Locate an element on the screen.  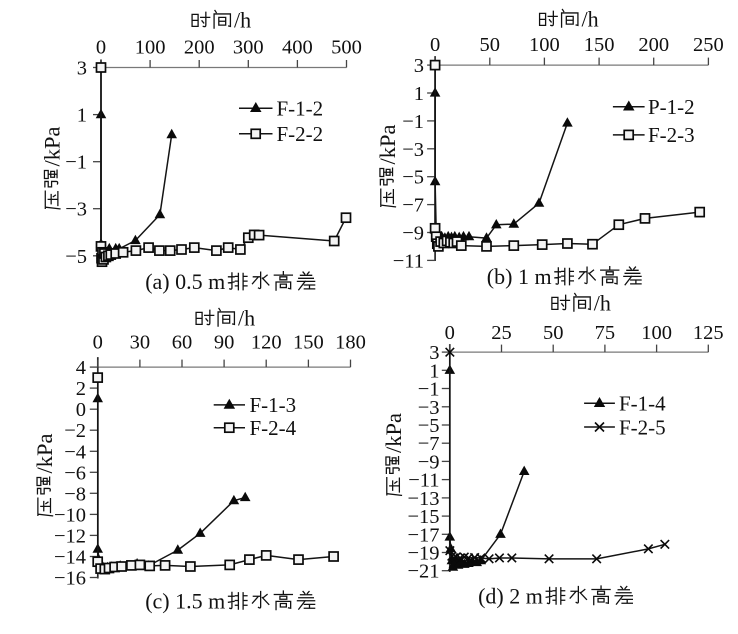
svg-text: (a) 0.5 m is located at coordinates (185, 281).